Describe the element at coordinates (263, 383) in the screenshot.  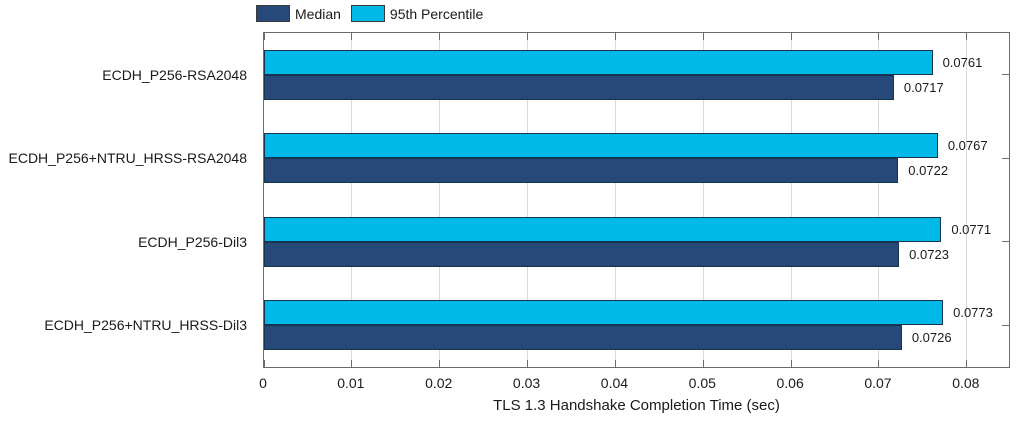
I see `x-tick-label: 0` at that location.